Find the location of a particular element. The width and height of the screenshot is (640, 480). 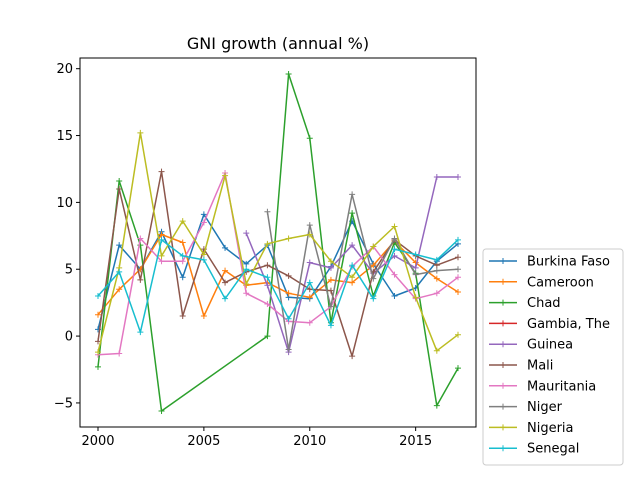

legend-item: Senegal is located at coordinates (534, 449).